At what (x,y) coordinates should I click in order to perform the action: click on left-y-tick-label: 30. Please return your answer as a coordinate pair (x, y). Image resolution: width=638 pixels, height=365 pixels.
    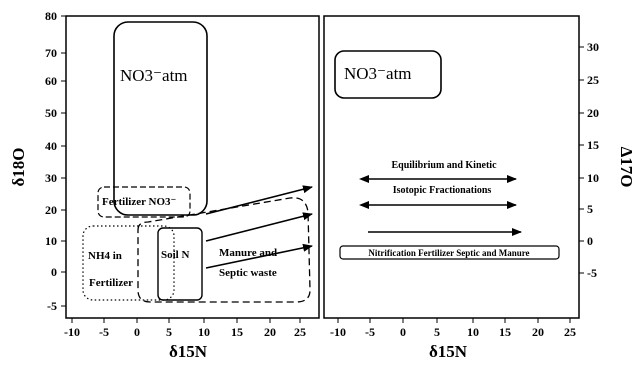
    Looking at the image, I should click on (51, 178).